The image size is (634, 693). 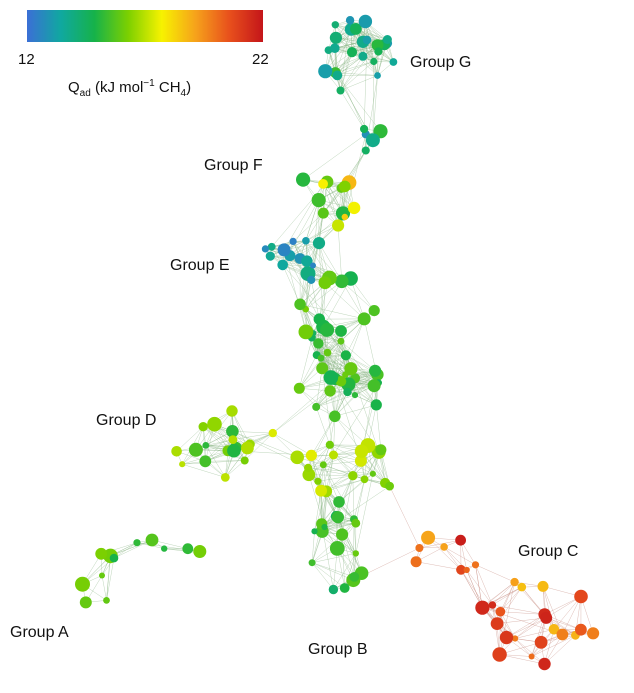 What do you see at coordinates (145, 26) in the screenshot?
I see `colorbar-gradient` at bounding box center [145, 26].